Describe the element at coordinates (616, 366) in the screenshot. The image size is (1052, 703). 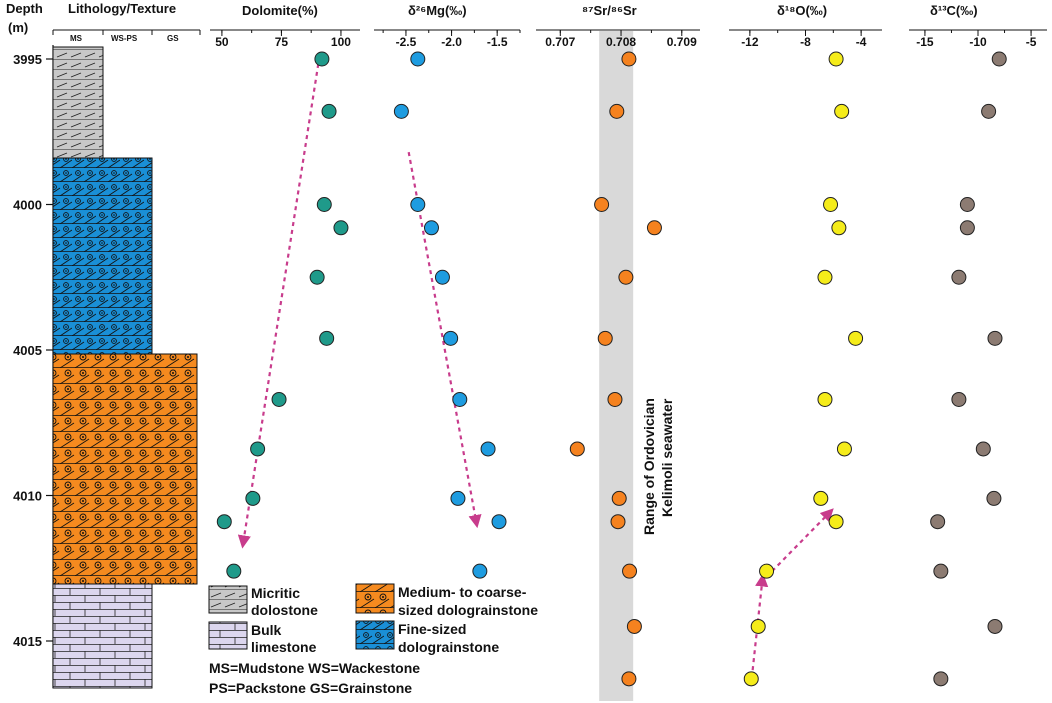
I see `seawater-band` at that location.